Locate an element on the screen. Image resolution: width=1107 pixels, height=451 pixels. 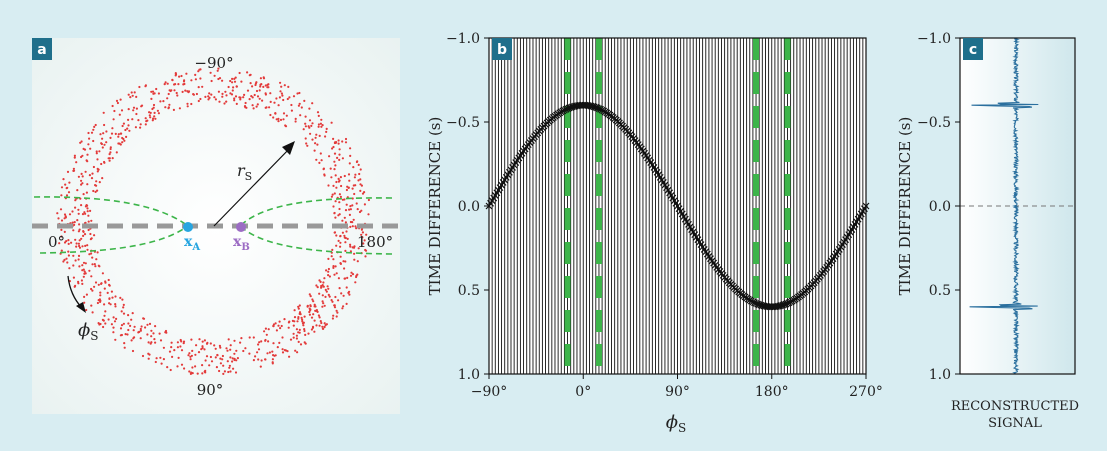
y-tick-label: 1.0 is located at coordinates (469, 375).